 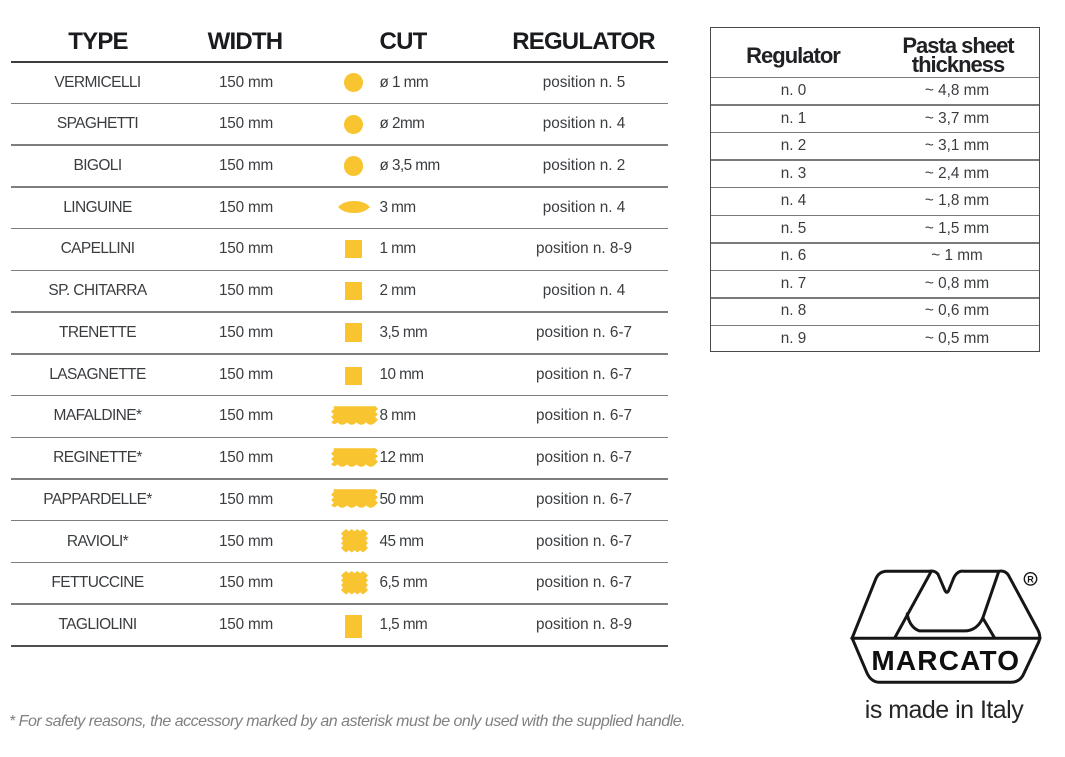 What do you see at coordinates (1030, 579) in the screenshot?
I see `svg-text: R` at bounding box center [1030, 579].